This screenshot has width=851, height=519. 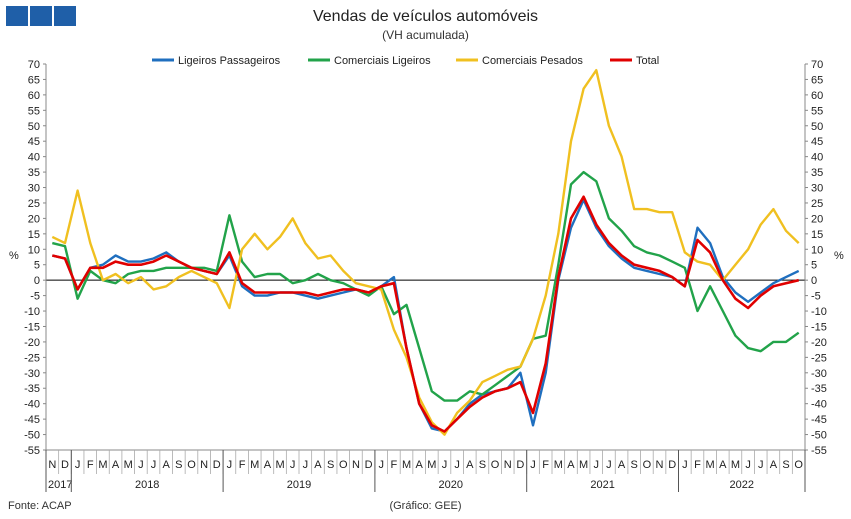 What do you see at coordinates (32, 327) in the screenshot?
I see `y-tick-label-left: -15` at bounding box center [32, 327].